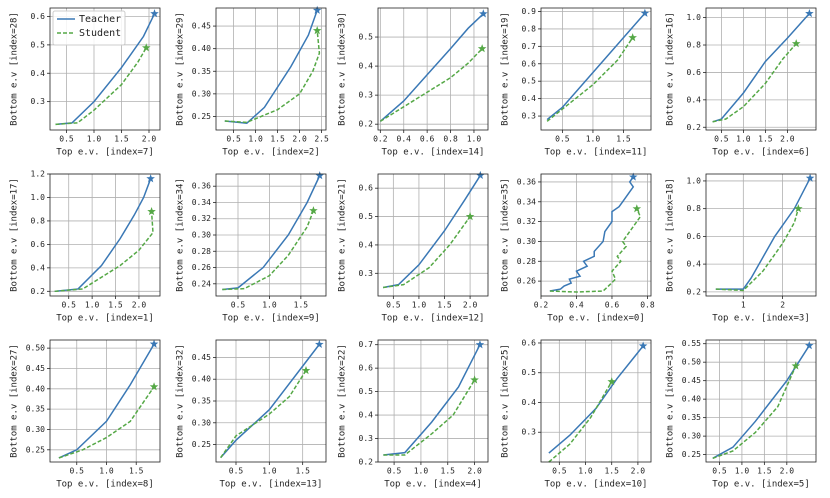 Image resolution: width=830 pixels, height=498 pixels. What do you see at coordinates (201, 444) in the screenshot?
I see `y-tick-label: 0.25` at bounding box center [201, 444].